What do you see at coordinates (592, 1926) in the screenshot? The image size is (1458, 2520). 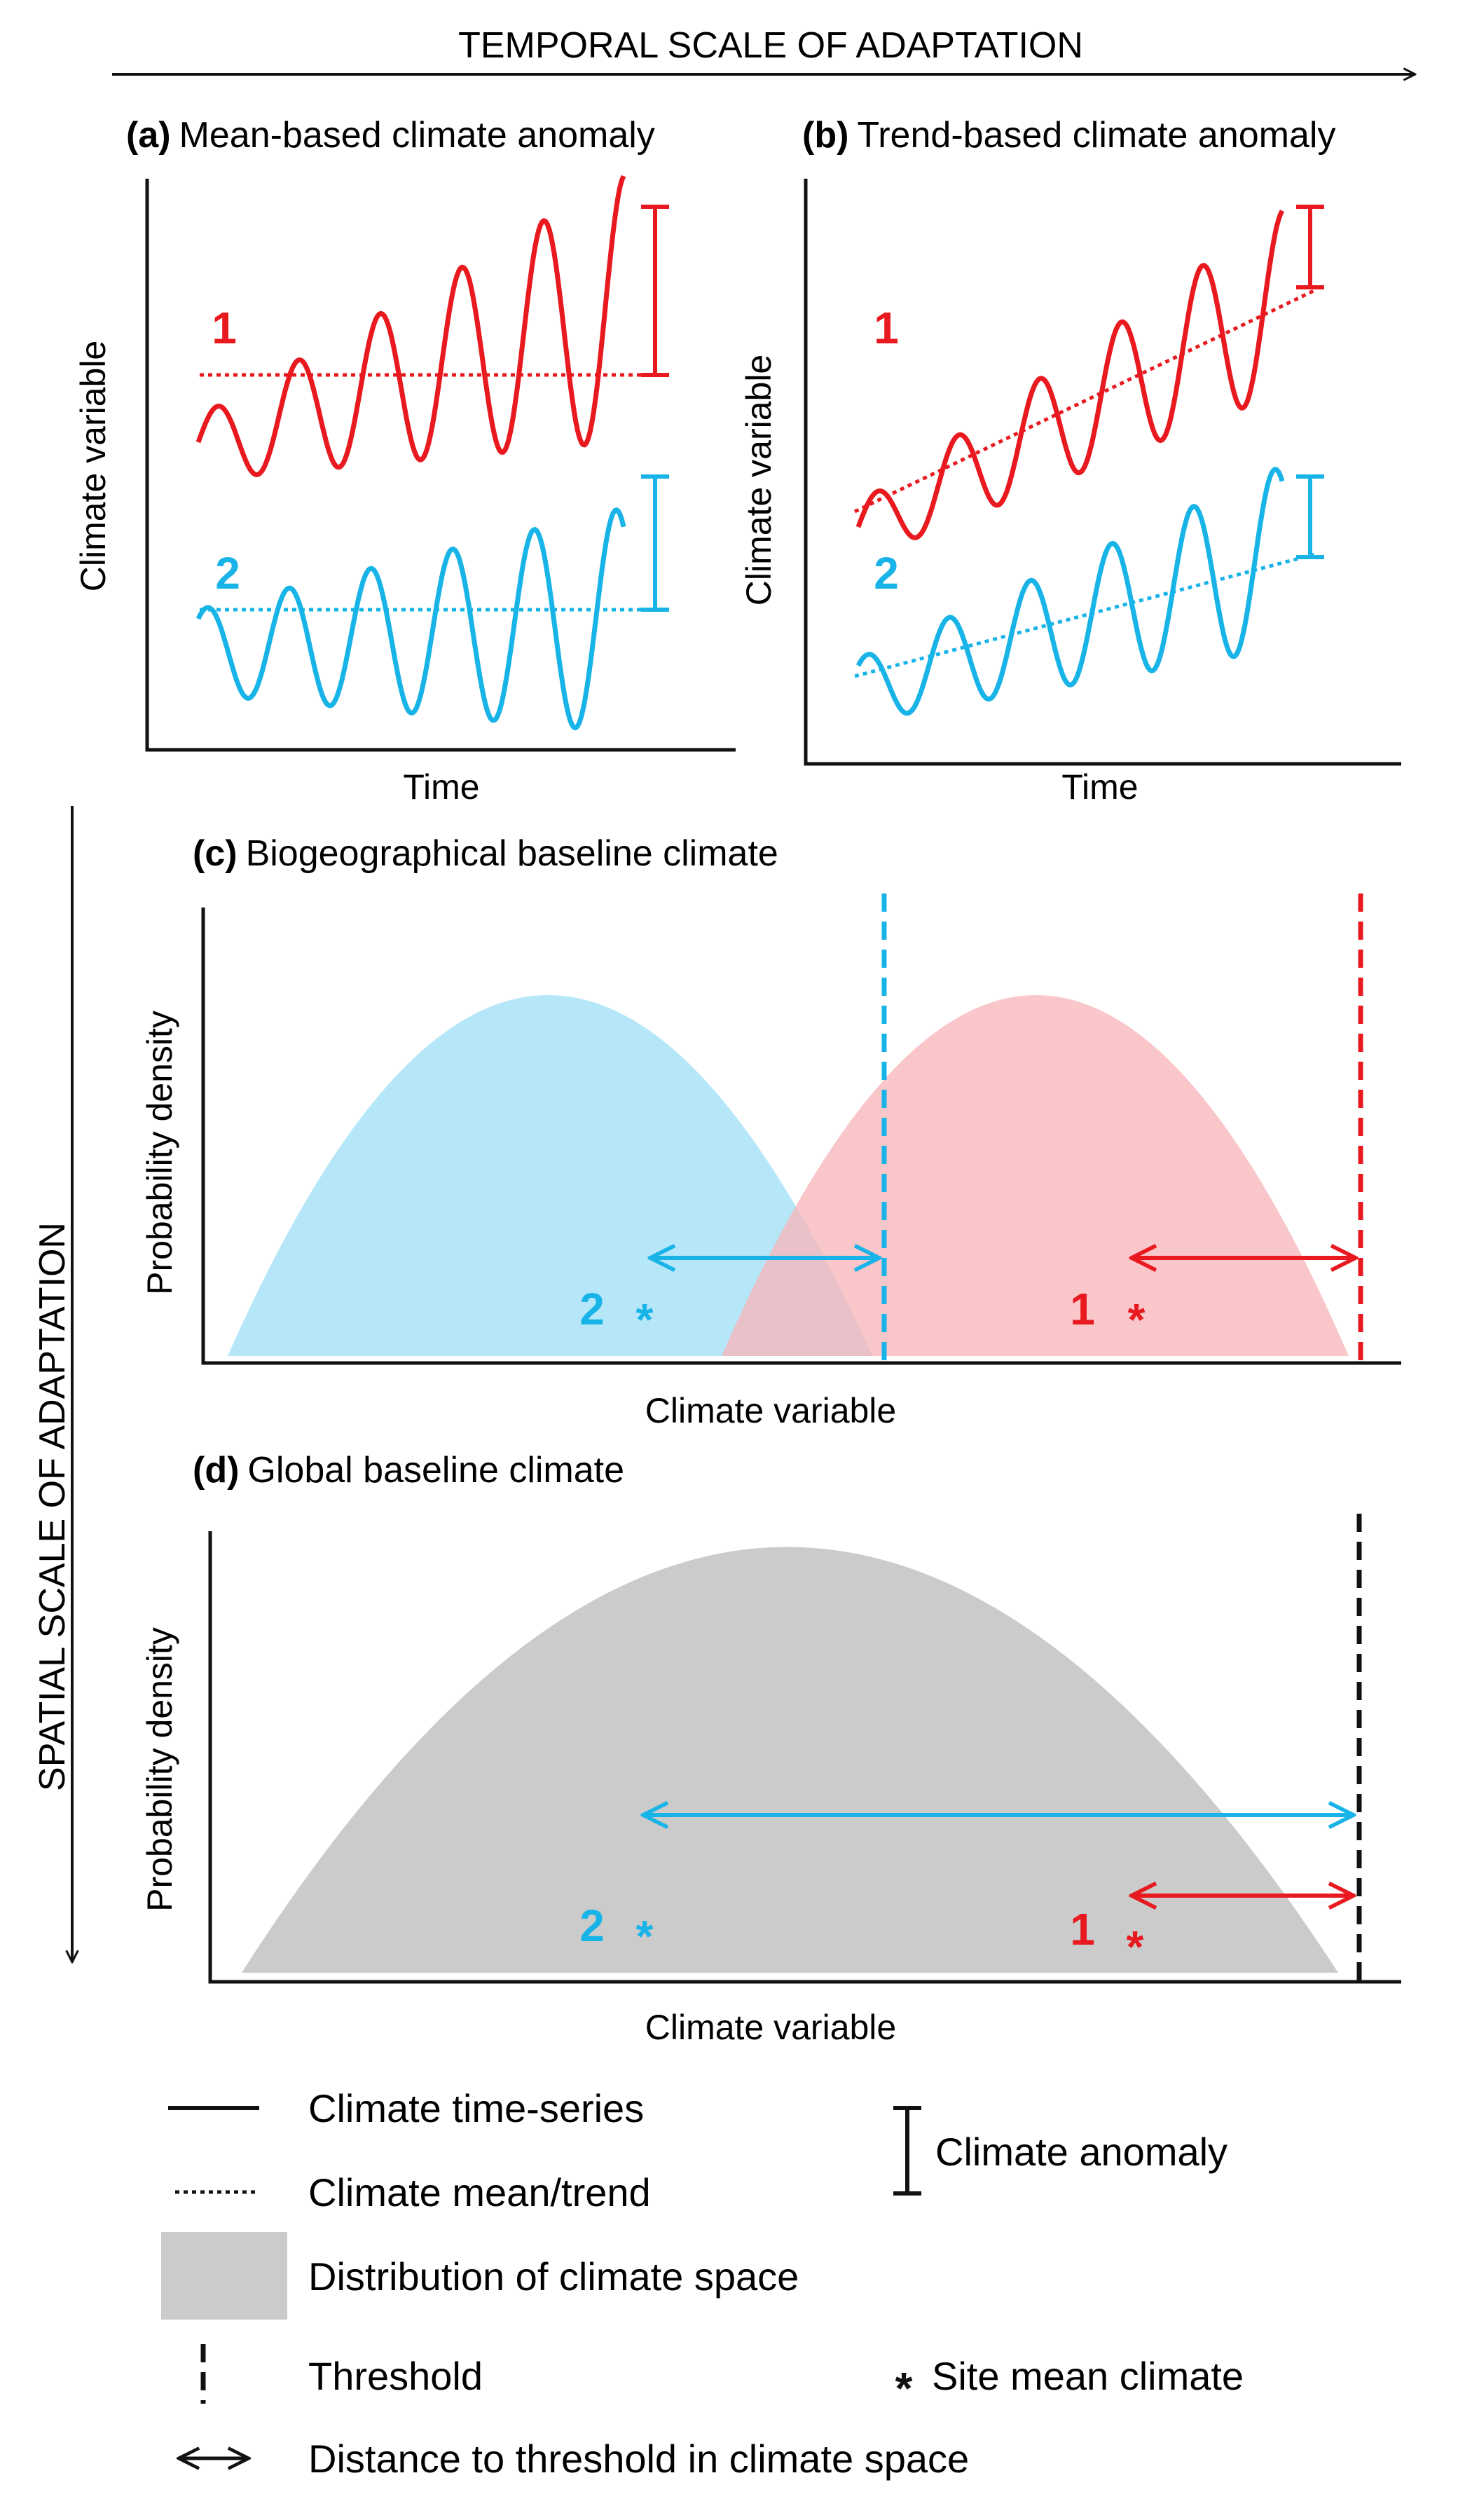 I see `panel-d-site-label-2: 2` at bounding box center [592, 1926].